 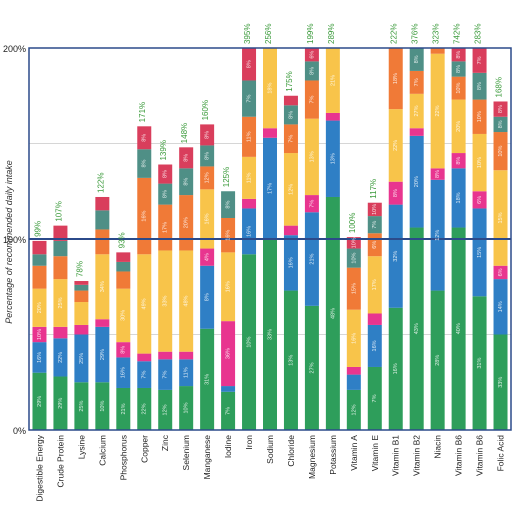 I want to click on y-tick-label: 100%, so click(x=14, y=240).